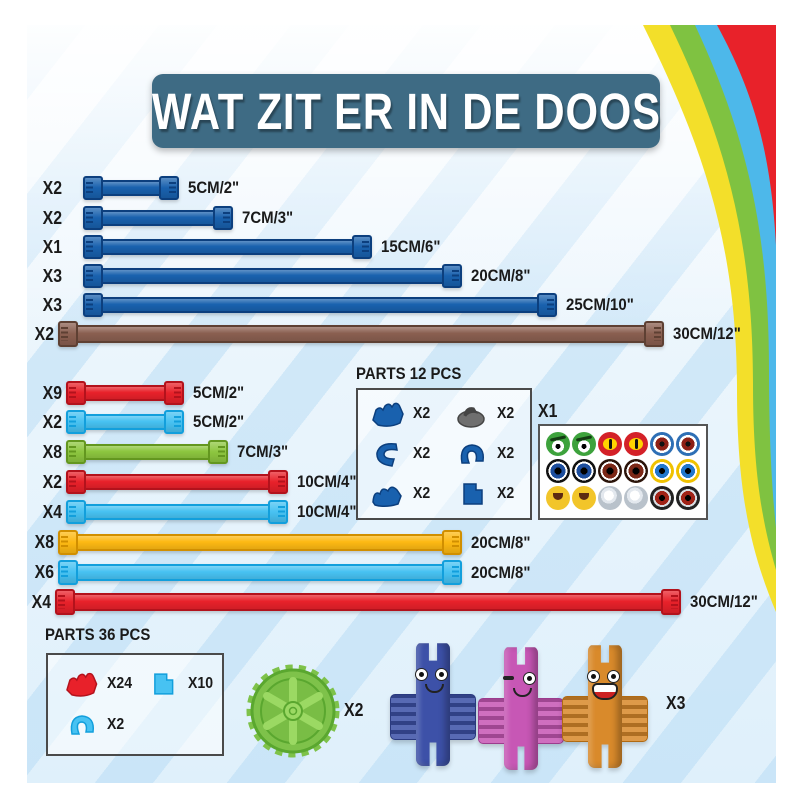 This screenshot has height=800, width=800. What do you see at coordinates (214, 187) in the screenshot?
I see `rod-length-label: 5CM/2"` at bounding box center [214, 187].